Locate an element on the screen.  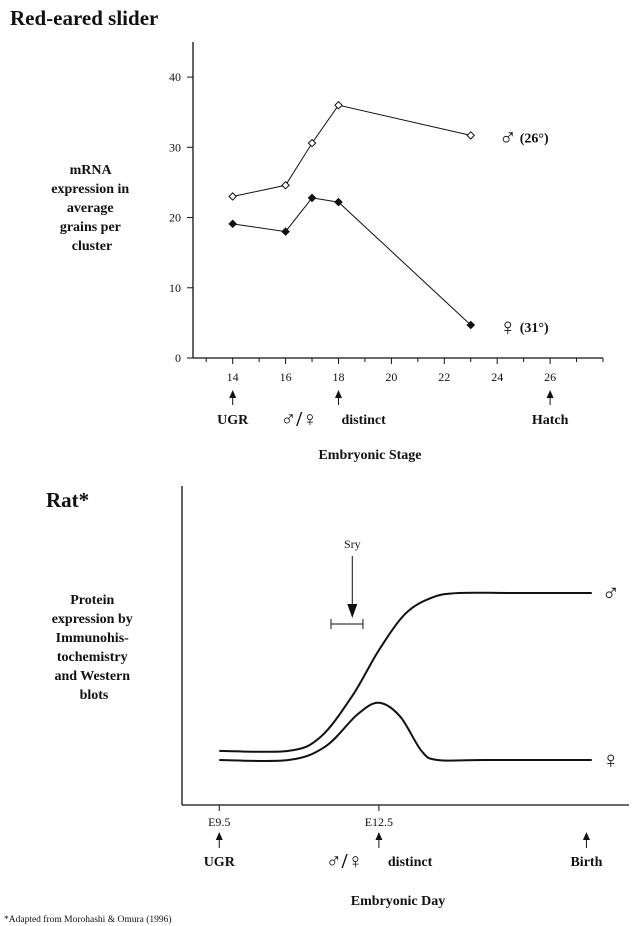
footnote: *Adapted from Morohashi & Omura (1996) is located at coordinates (88, 919).